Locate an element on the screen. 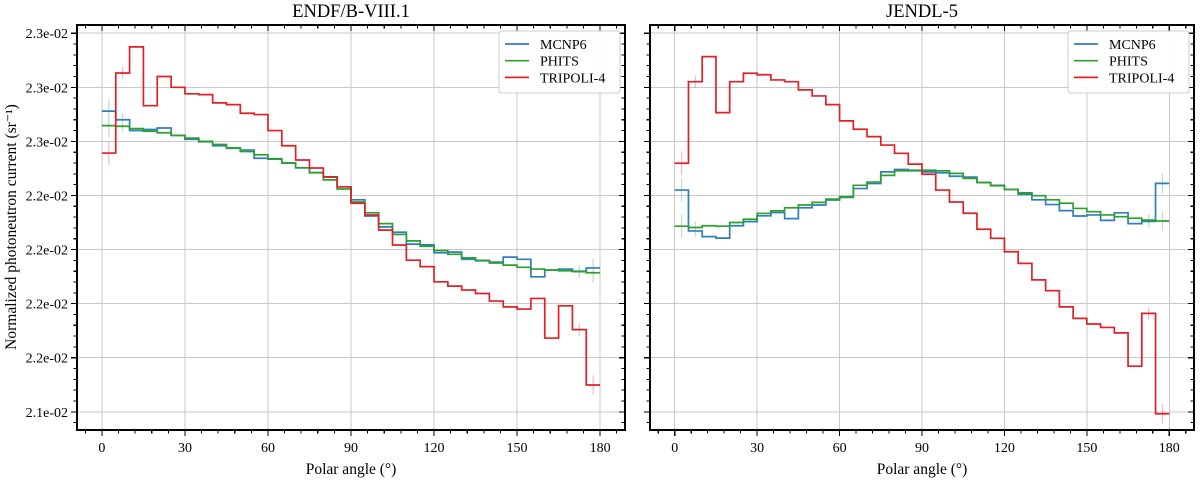  x-axis-label-right: Polar angle (°) is located at coordinates (922, 469).